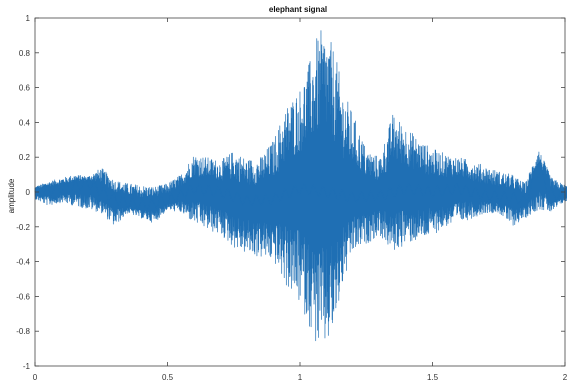 This screenshot has height=387, width=567. What do you see at coordinates (28, 192) in the screenshot?
I see `y-tick-label: 0` at bounding box center [28, 192].